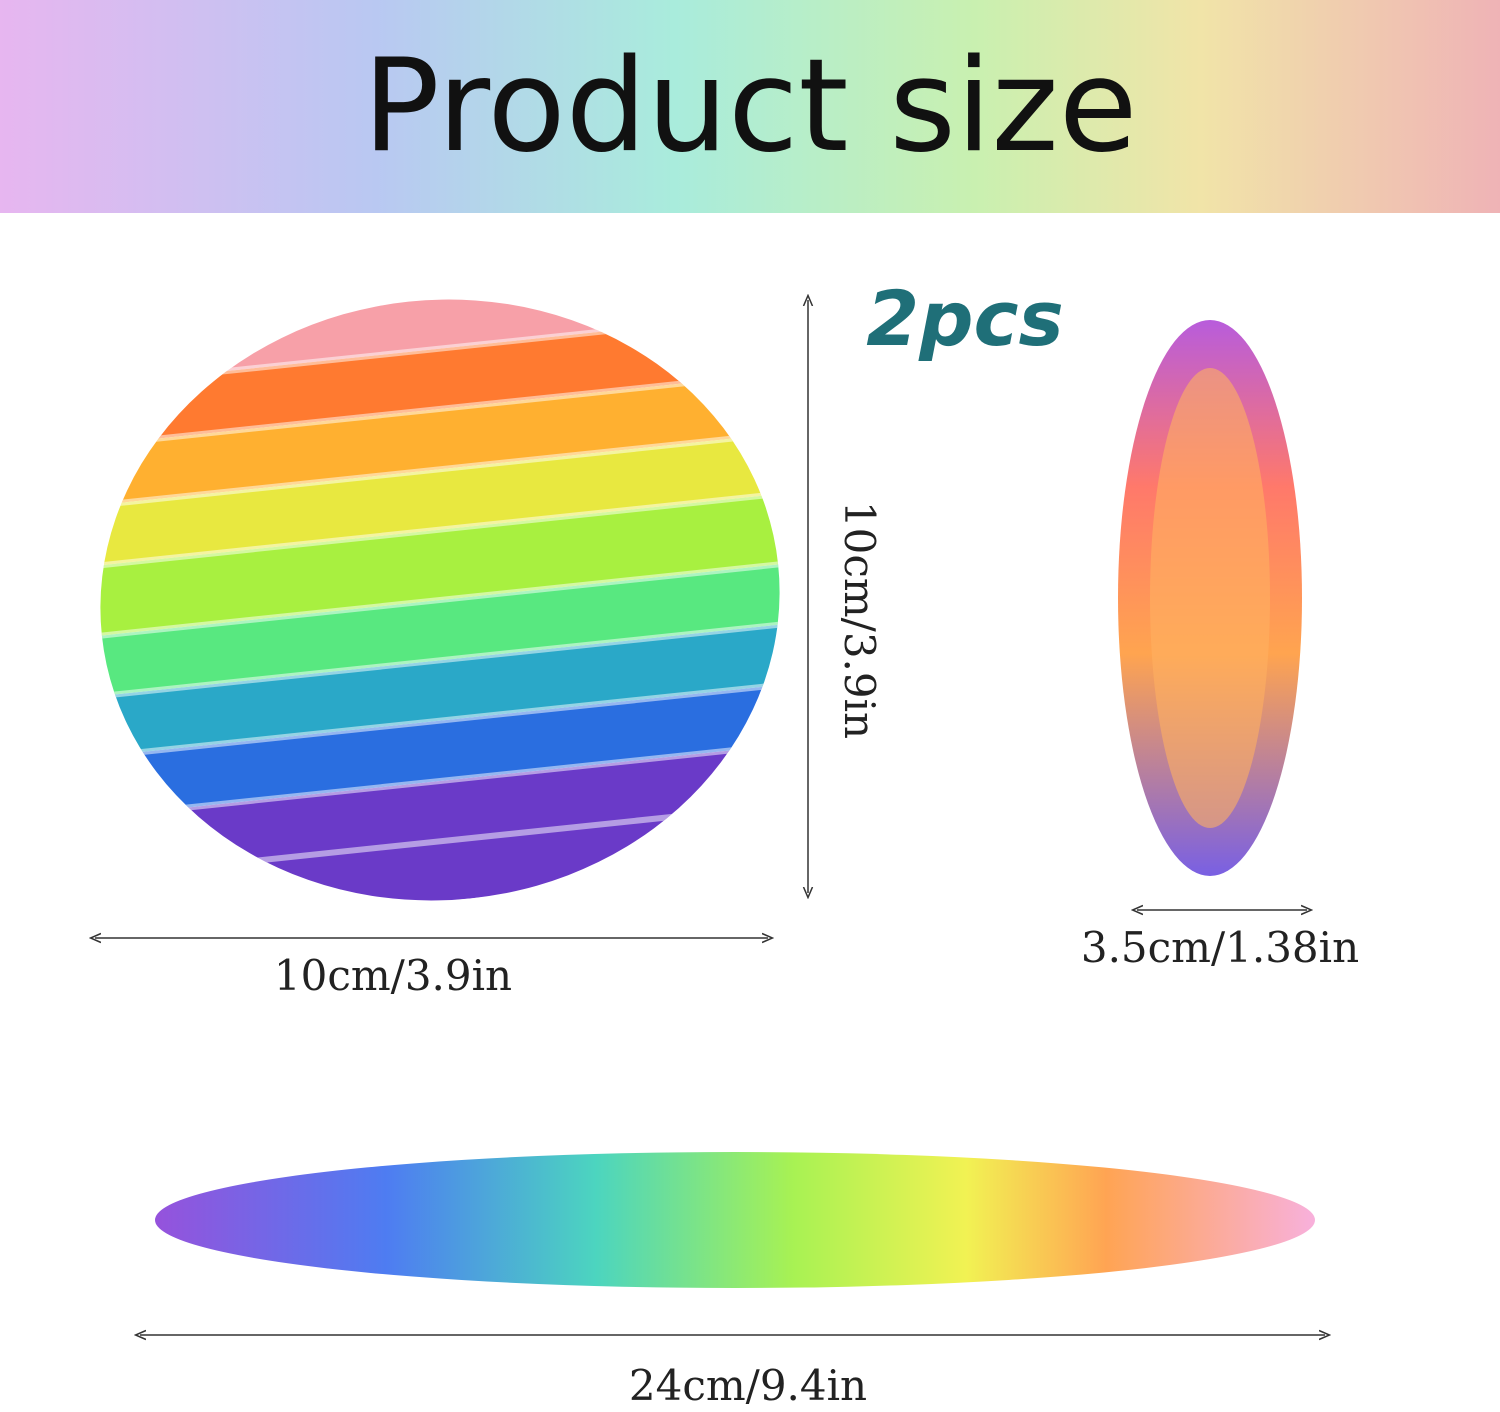 The width and height of the screenshot is (1500, 1412). What do you see at coordinates (1210, 598) in the screenshot?
I see `flat-ball-inner` at bounding box center [1210, 598].